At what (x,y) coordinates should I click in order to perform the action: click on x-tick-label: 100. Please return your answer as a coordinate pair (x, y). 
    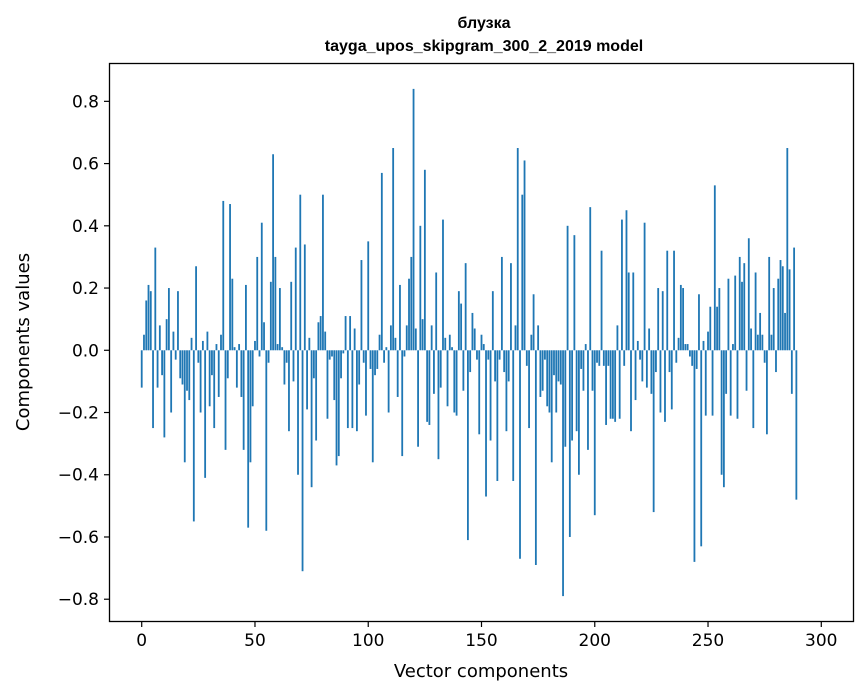
    Looking at the image, I should click on (368, 641).